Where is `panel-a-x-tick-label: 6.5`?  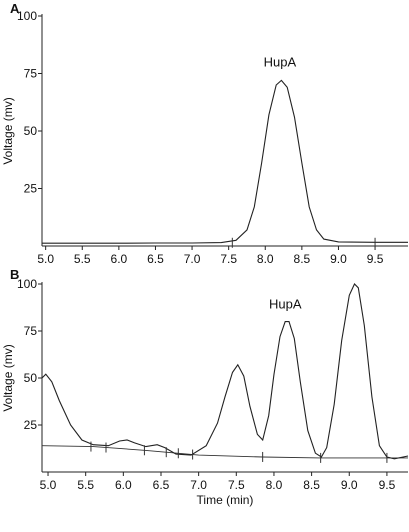
panel-a-x-tick-label: 6.5 is located at coordinates (155, 259).